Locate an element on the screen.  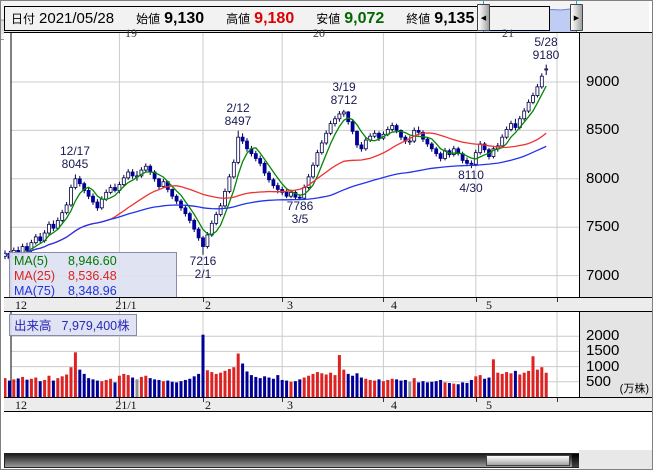
ma75-label: MA(75) is located at coordinates (34, 291).